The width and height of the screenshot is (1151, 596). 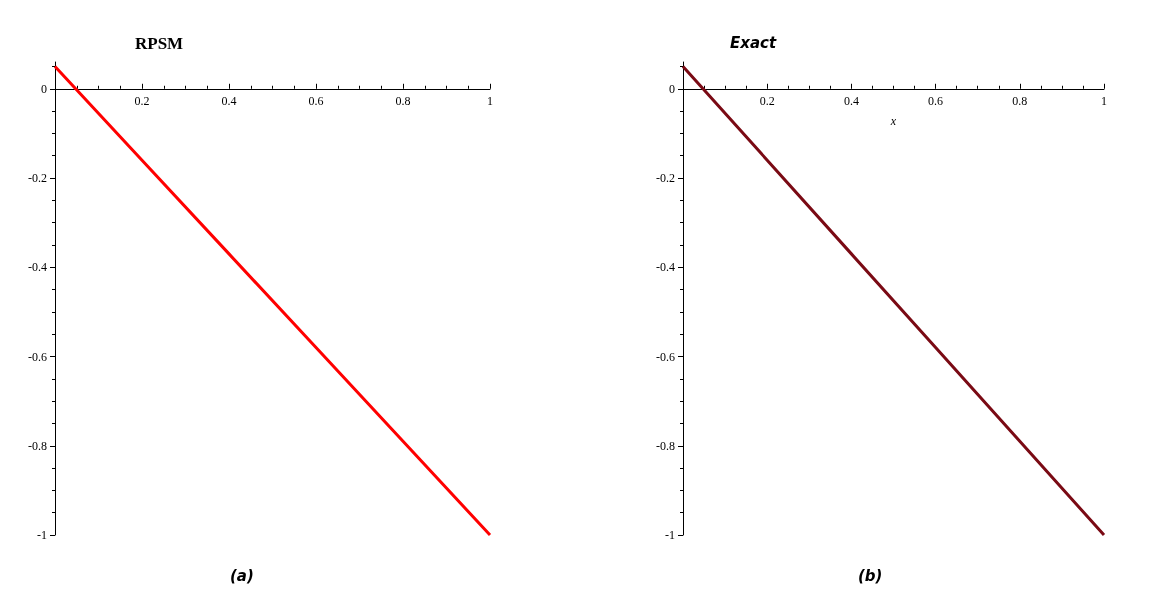 I want to click on chart-title: Exact, so click(x=753, y=42).